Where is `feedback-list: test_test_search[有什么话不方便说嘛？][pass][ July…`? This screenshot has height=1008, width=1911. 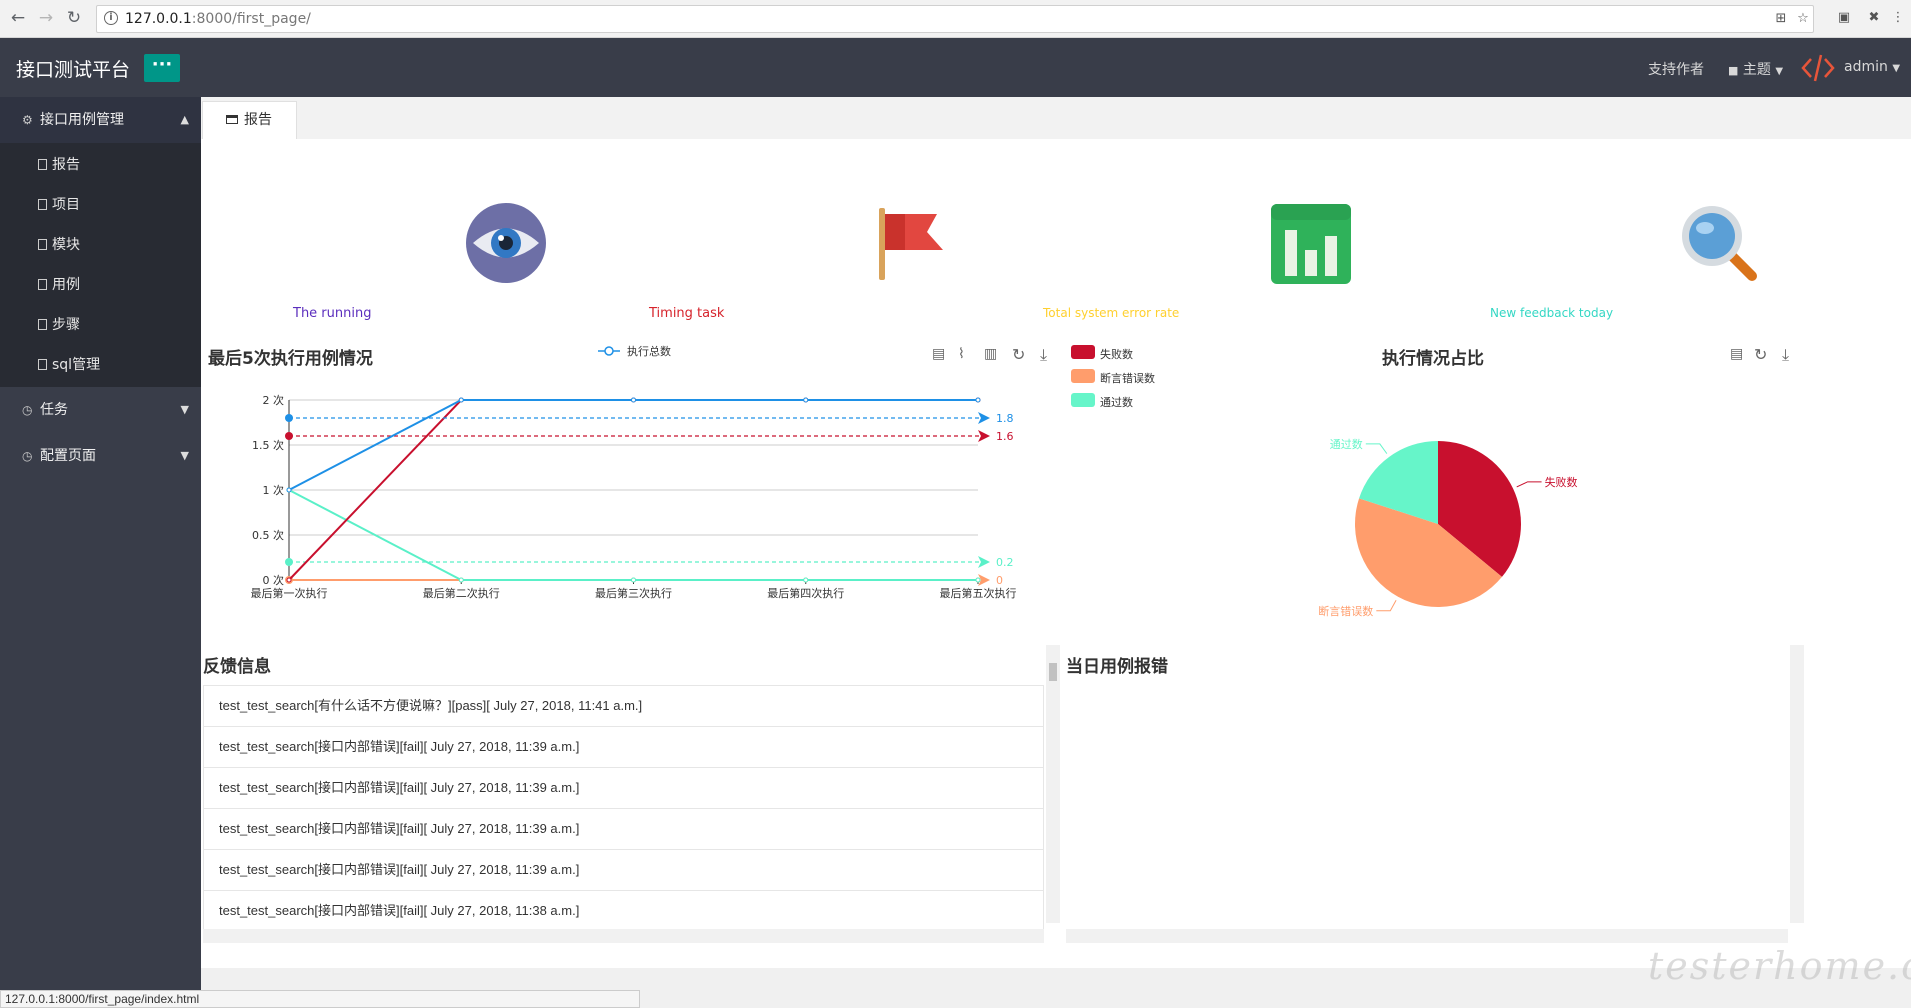
feedback-list: test_test_search[有什么话不方便说嘛？][pass][ July… is located at coordinates (623, 807).